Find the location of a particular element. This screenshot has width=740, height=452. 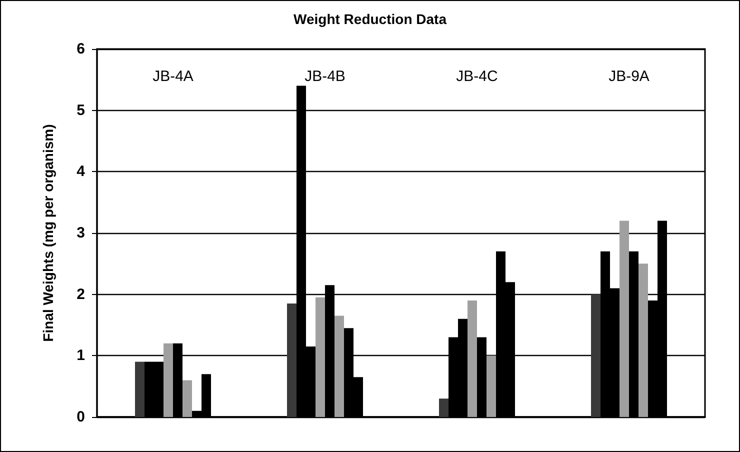

x-tick-label: JB-4C is located at coordinates (477, 76).